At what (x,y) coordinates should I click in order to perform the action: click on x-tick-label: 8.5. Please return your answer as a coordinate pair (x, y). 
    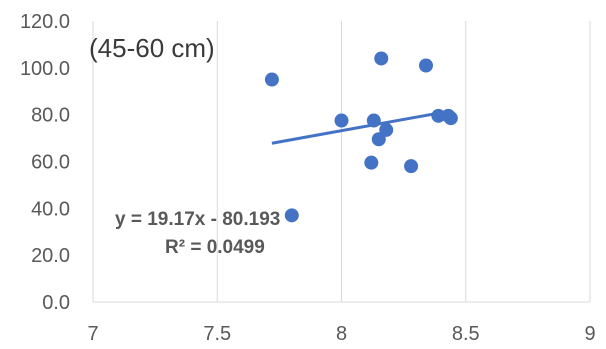
    Looking at the image, I should click on (466, 334).